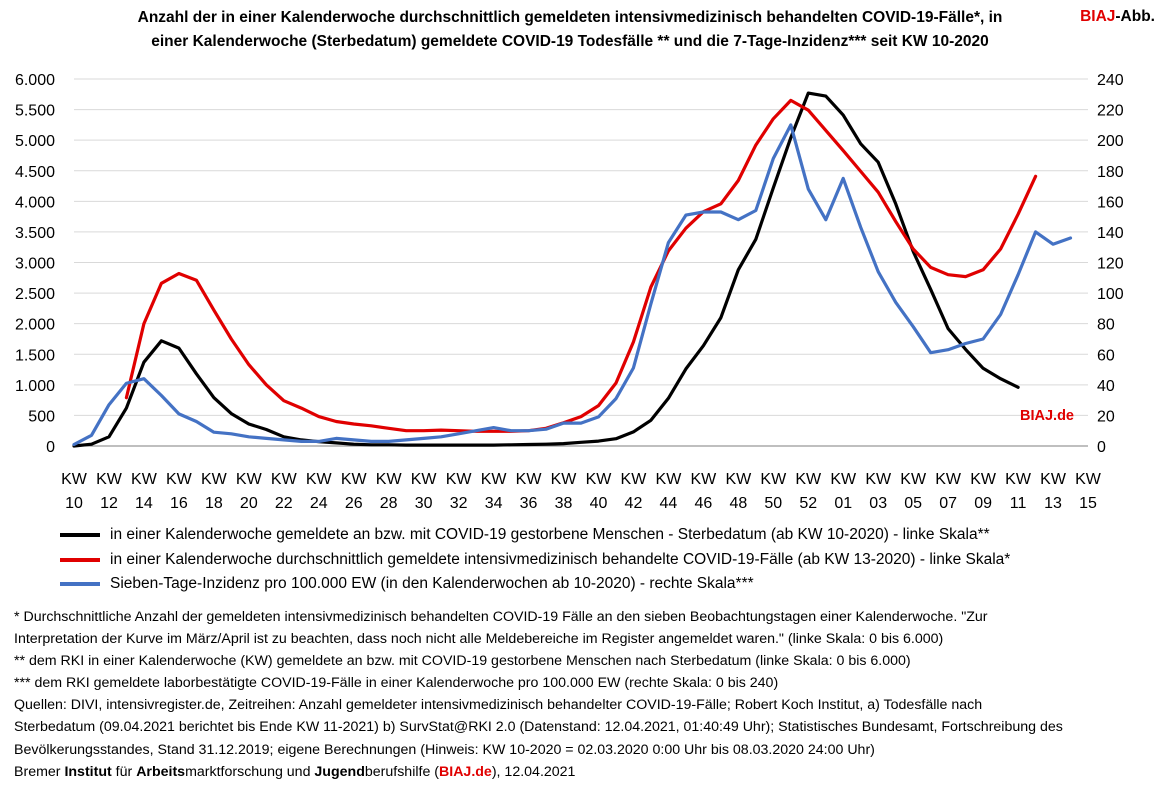  What do you see at coordinates (465, 771) in the screenshot?
I see `publisher-link: BIAJ.de` at bounding box center [465, 771].